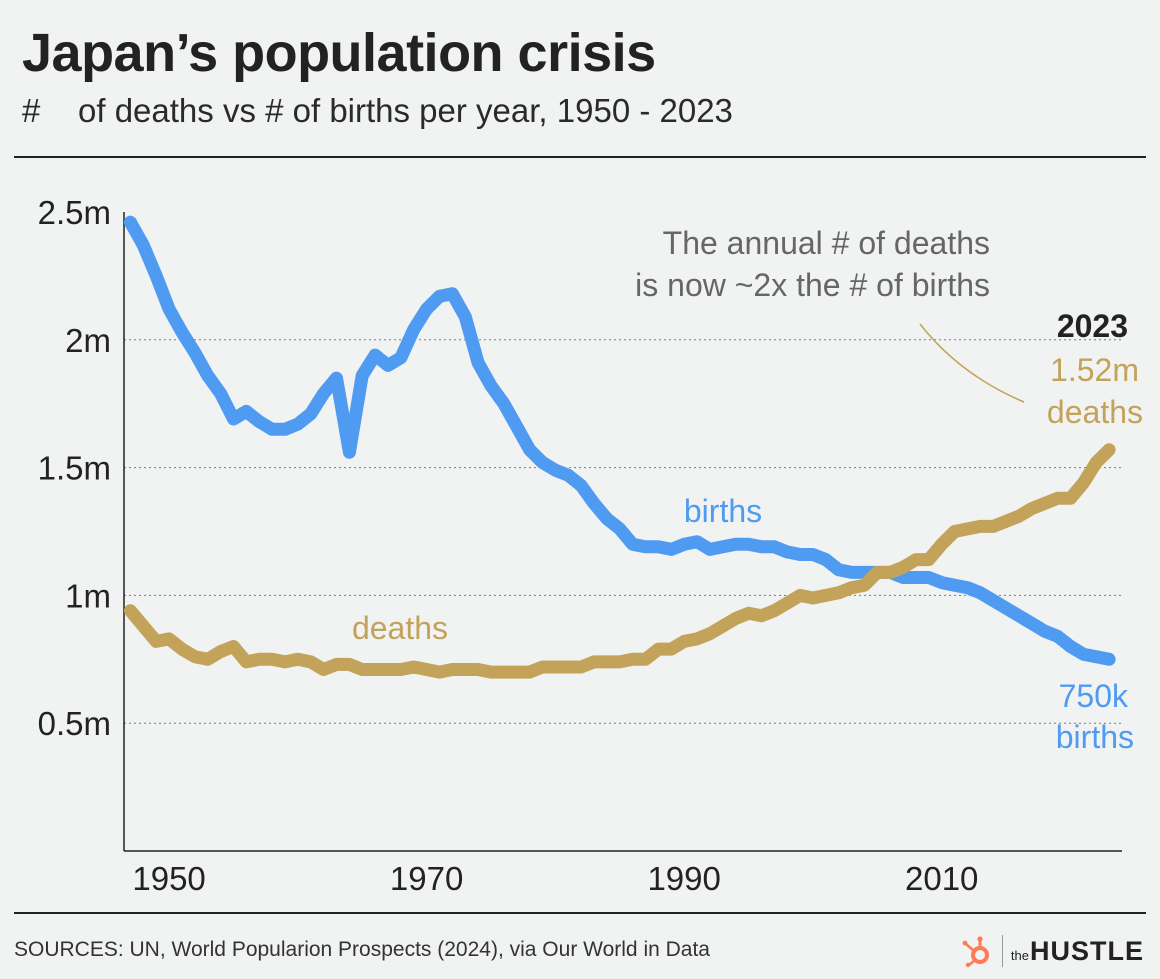 The image size is (1160, 979). Describe the element at coordinates (1094, 370) in the screenshot. I see `deaths-end-value: 1.52m` at that location.